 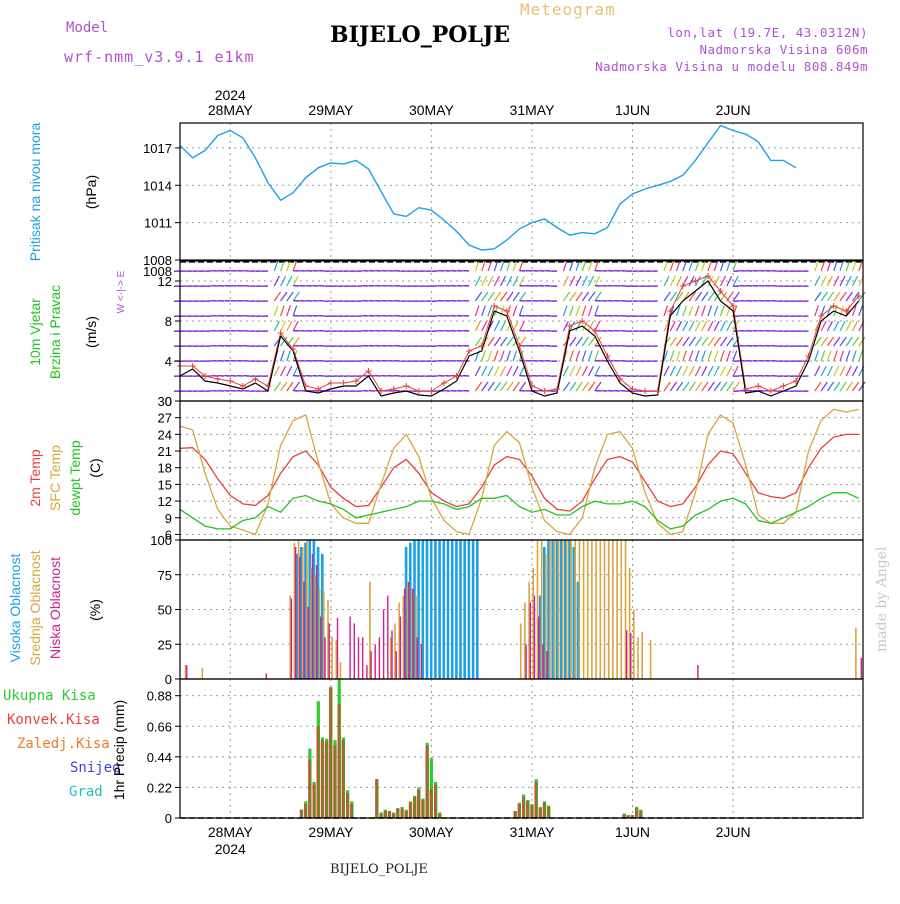 What do you see at coordinates (119, 750) in the screenshot?
I see `precip-ylabel: 1hr Precip (mm)` at bounding box center [119, 750].